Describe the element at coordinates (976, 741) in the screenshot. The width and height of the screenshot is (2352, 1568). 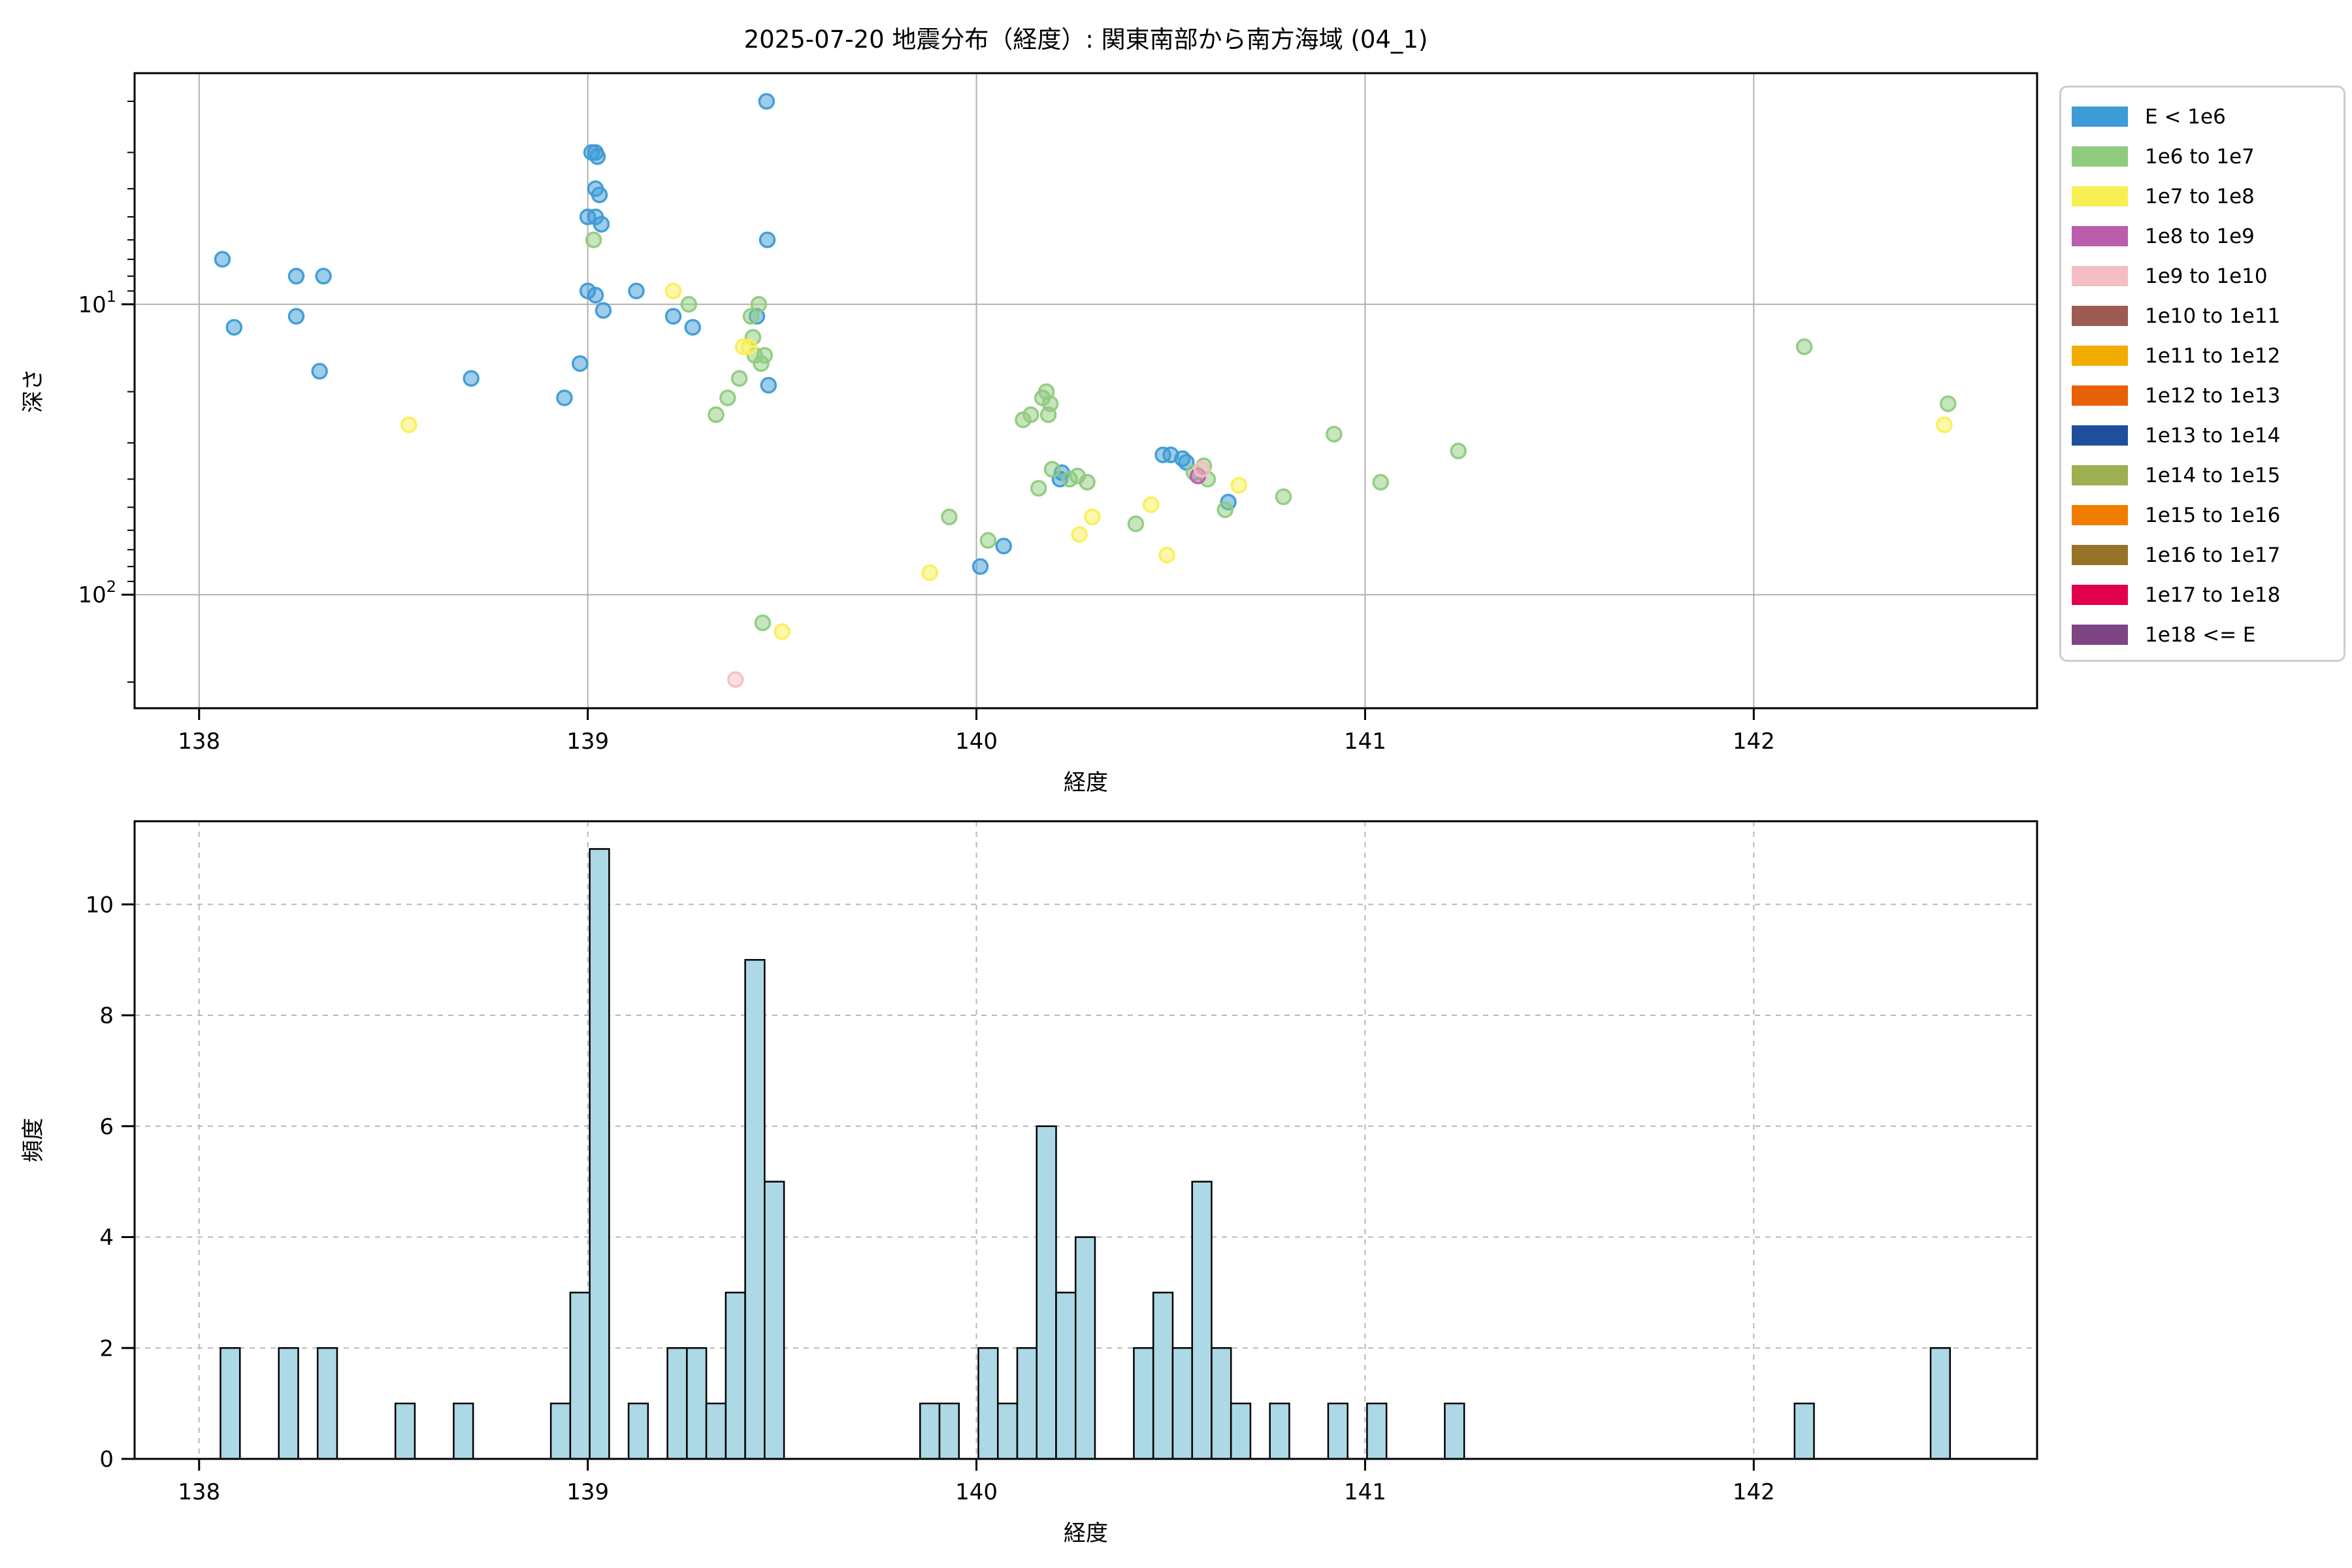
I see `scatter-tick-label-x: 140` at that location.